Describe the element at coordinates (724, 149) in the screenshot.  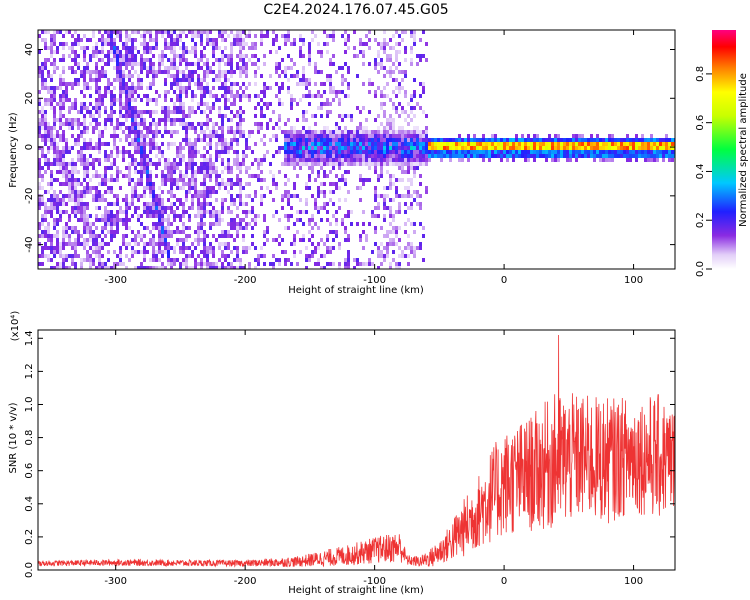
I see `colorbar-gradient` at that location.